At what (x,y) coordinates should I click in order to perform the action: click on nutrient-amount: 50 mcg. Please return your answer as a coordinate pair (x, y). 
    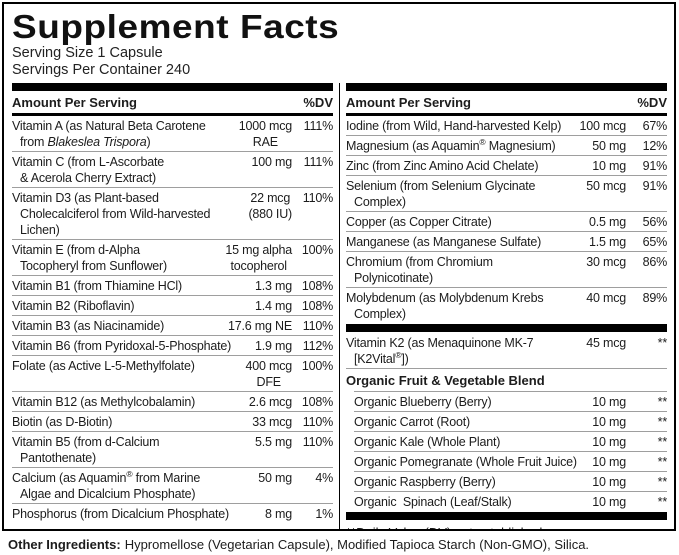
    Looking at the image, I should click on (606, 186).